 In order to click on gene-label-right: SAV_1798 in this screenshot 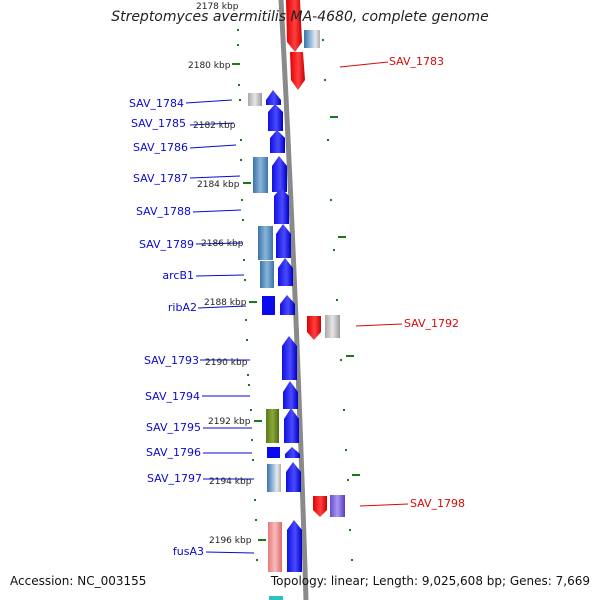, I will do `click(437, 503)`.